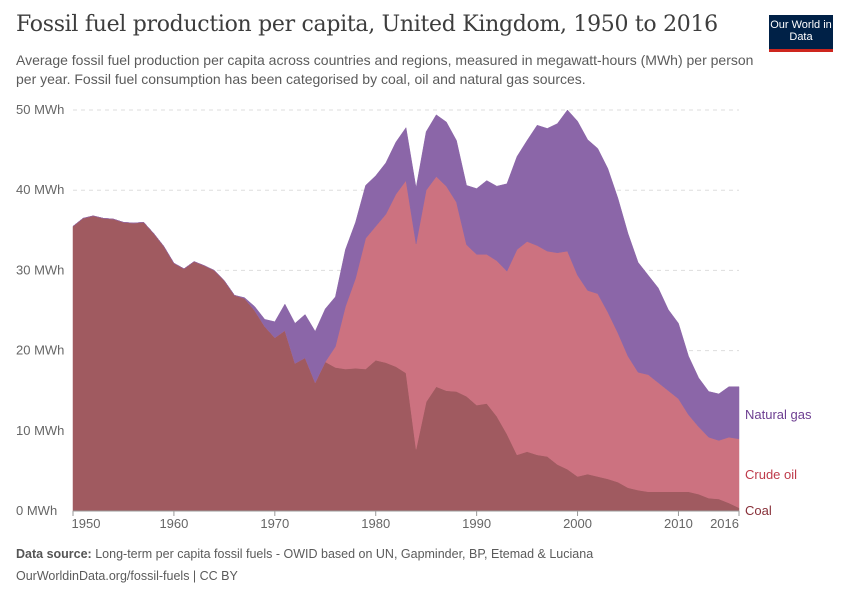  Describe the element at coordinates (577, 523) in the screenshot. I see `x-tick-label: 2000` at that location.